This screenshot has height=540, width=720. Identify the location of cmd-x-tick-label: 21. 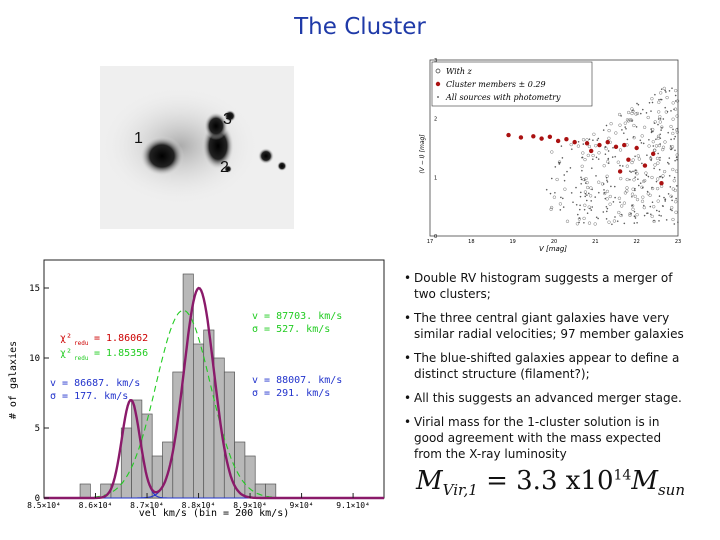
(595, 242).